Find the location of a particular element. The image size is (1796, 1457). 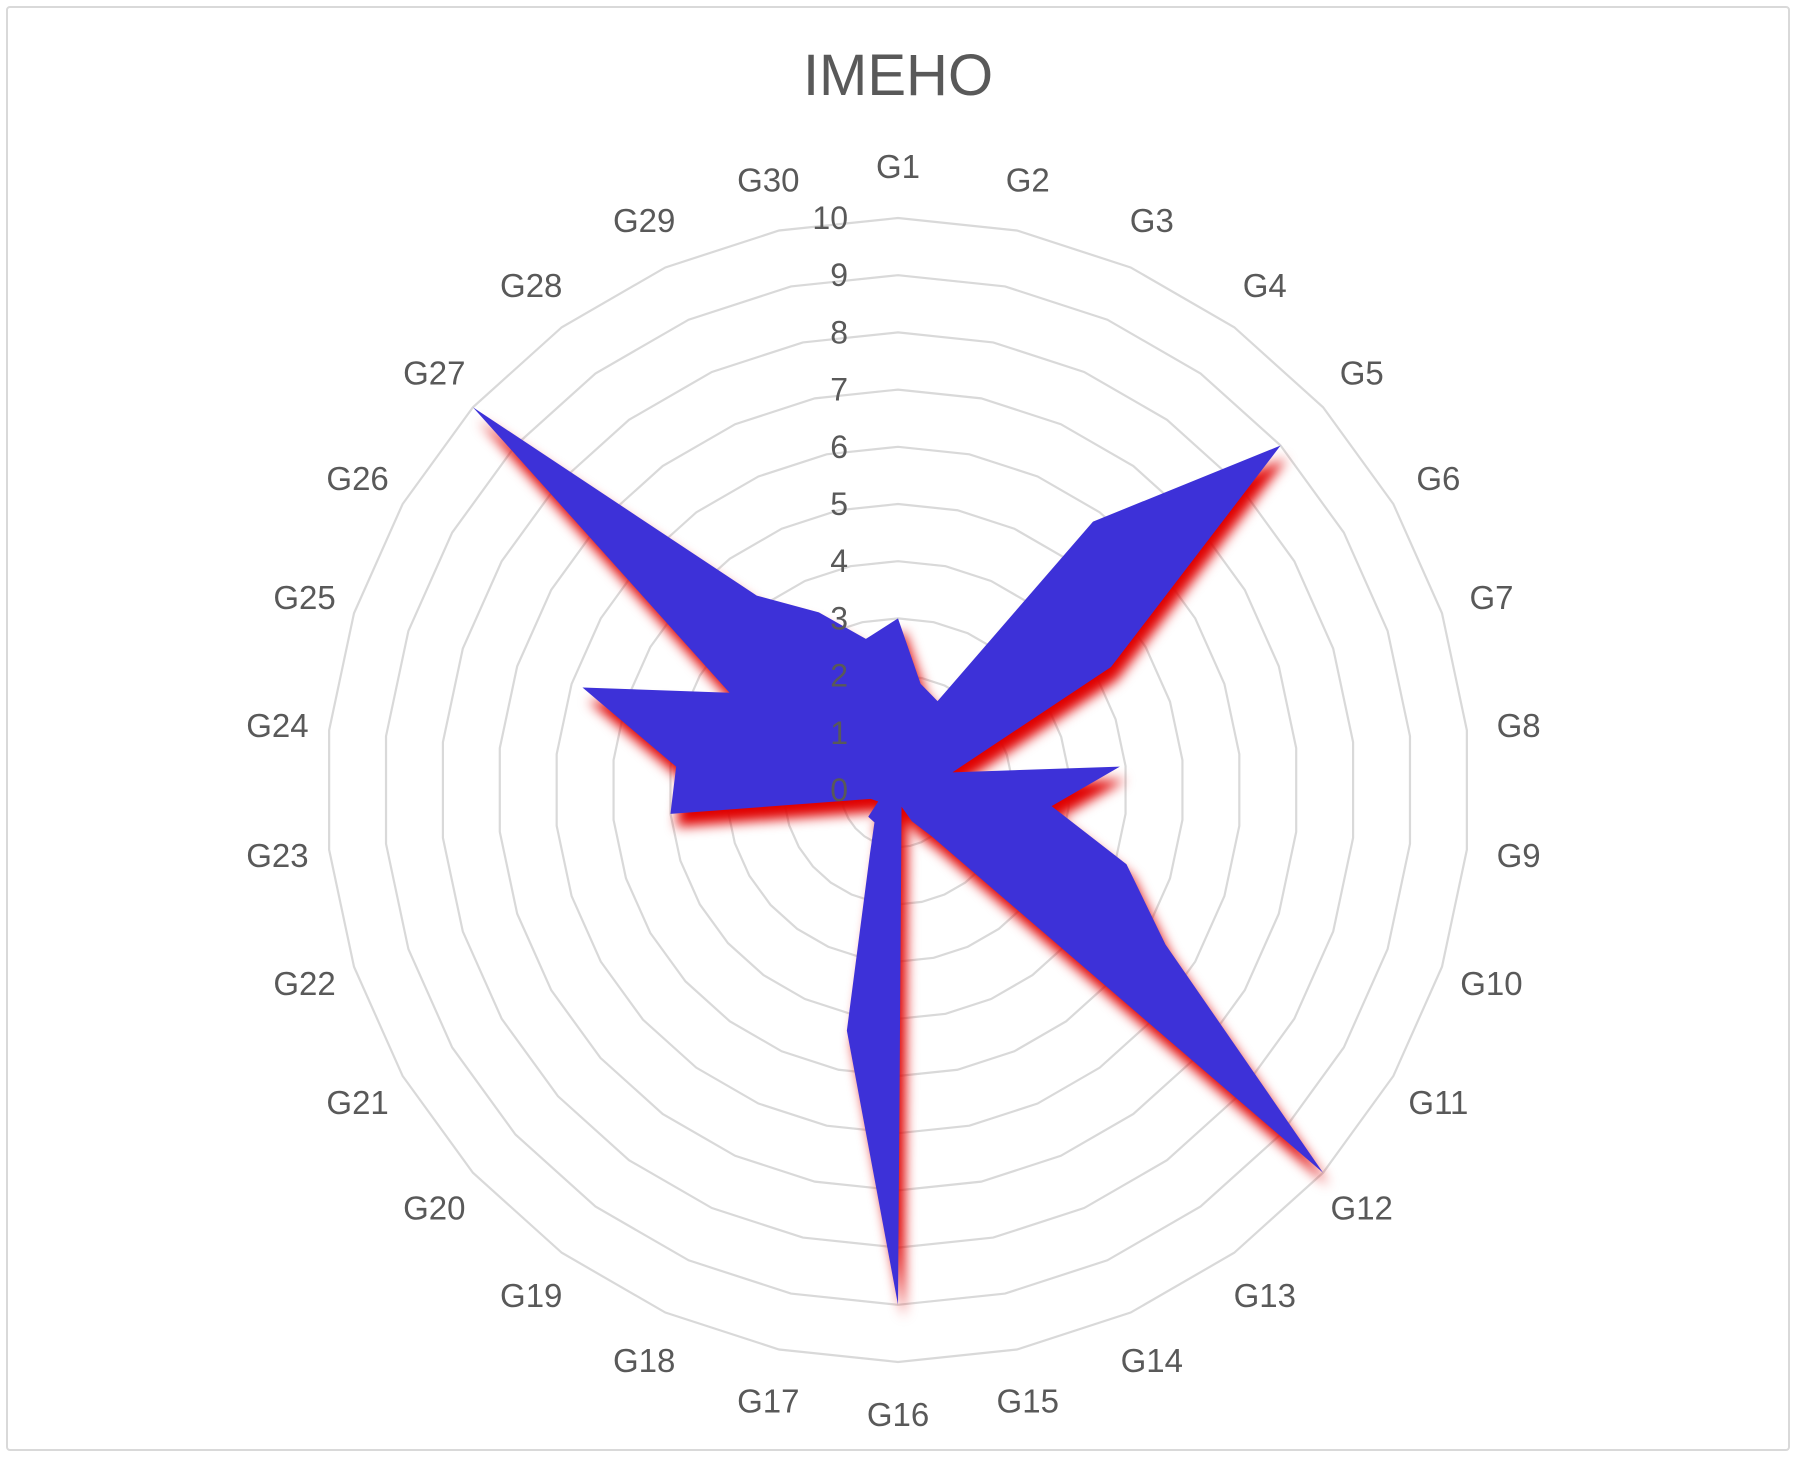

r-tick-label: 10 is located at coordinates (830, 218).